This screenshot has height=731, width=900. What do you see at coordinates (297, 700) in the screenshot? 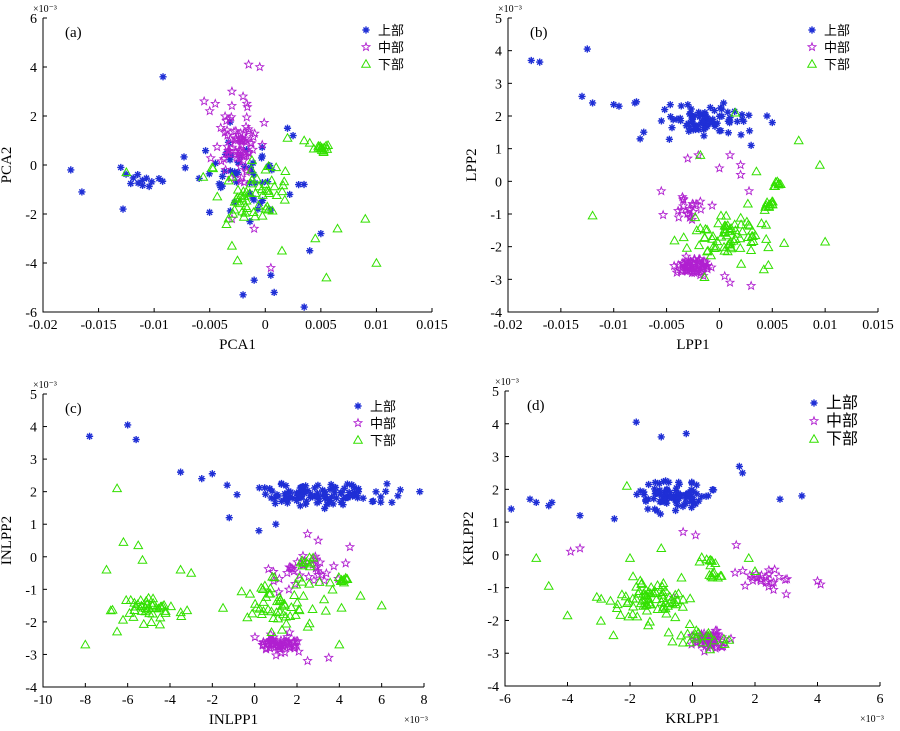
I see `x-tick-label: 2` at bounding box center [297, 700].